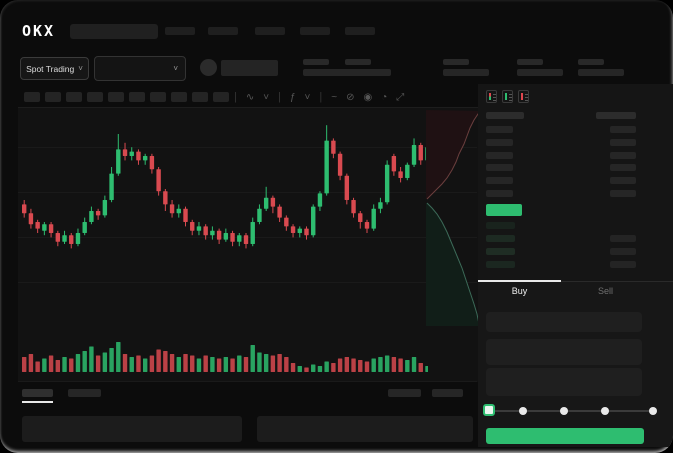  Describe the element at coordinates (140, 68) in the screenshot. I see `pair-selector-dropdown: ˅` at that location.